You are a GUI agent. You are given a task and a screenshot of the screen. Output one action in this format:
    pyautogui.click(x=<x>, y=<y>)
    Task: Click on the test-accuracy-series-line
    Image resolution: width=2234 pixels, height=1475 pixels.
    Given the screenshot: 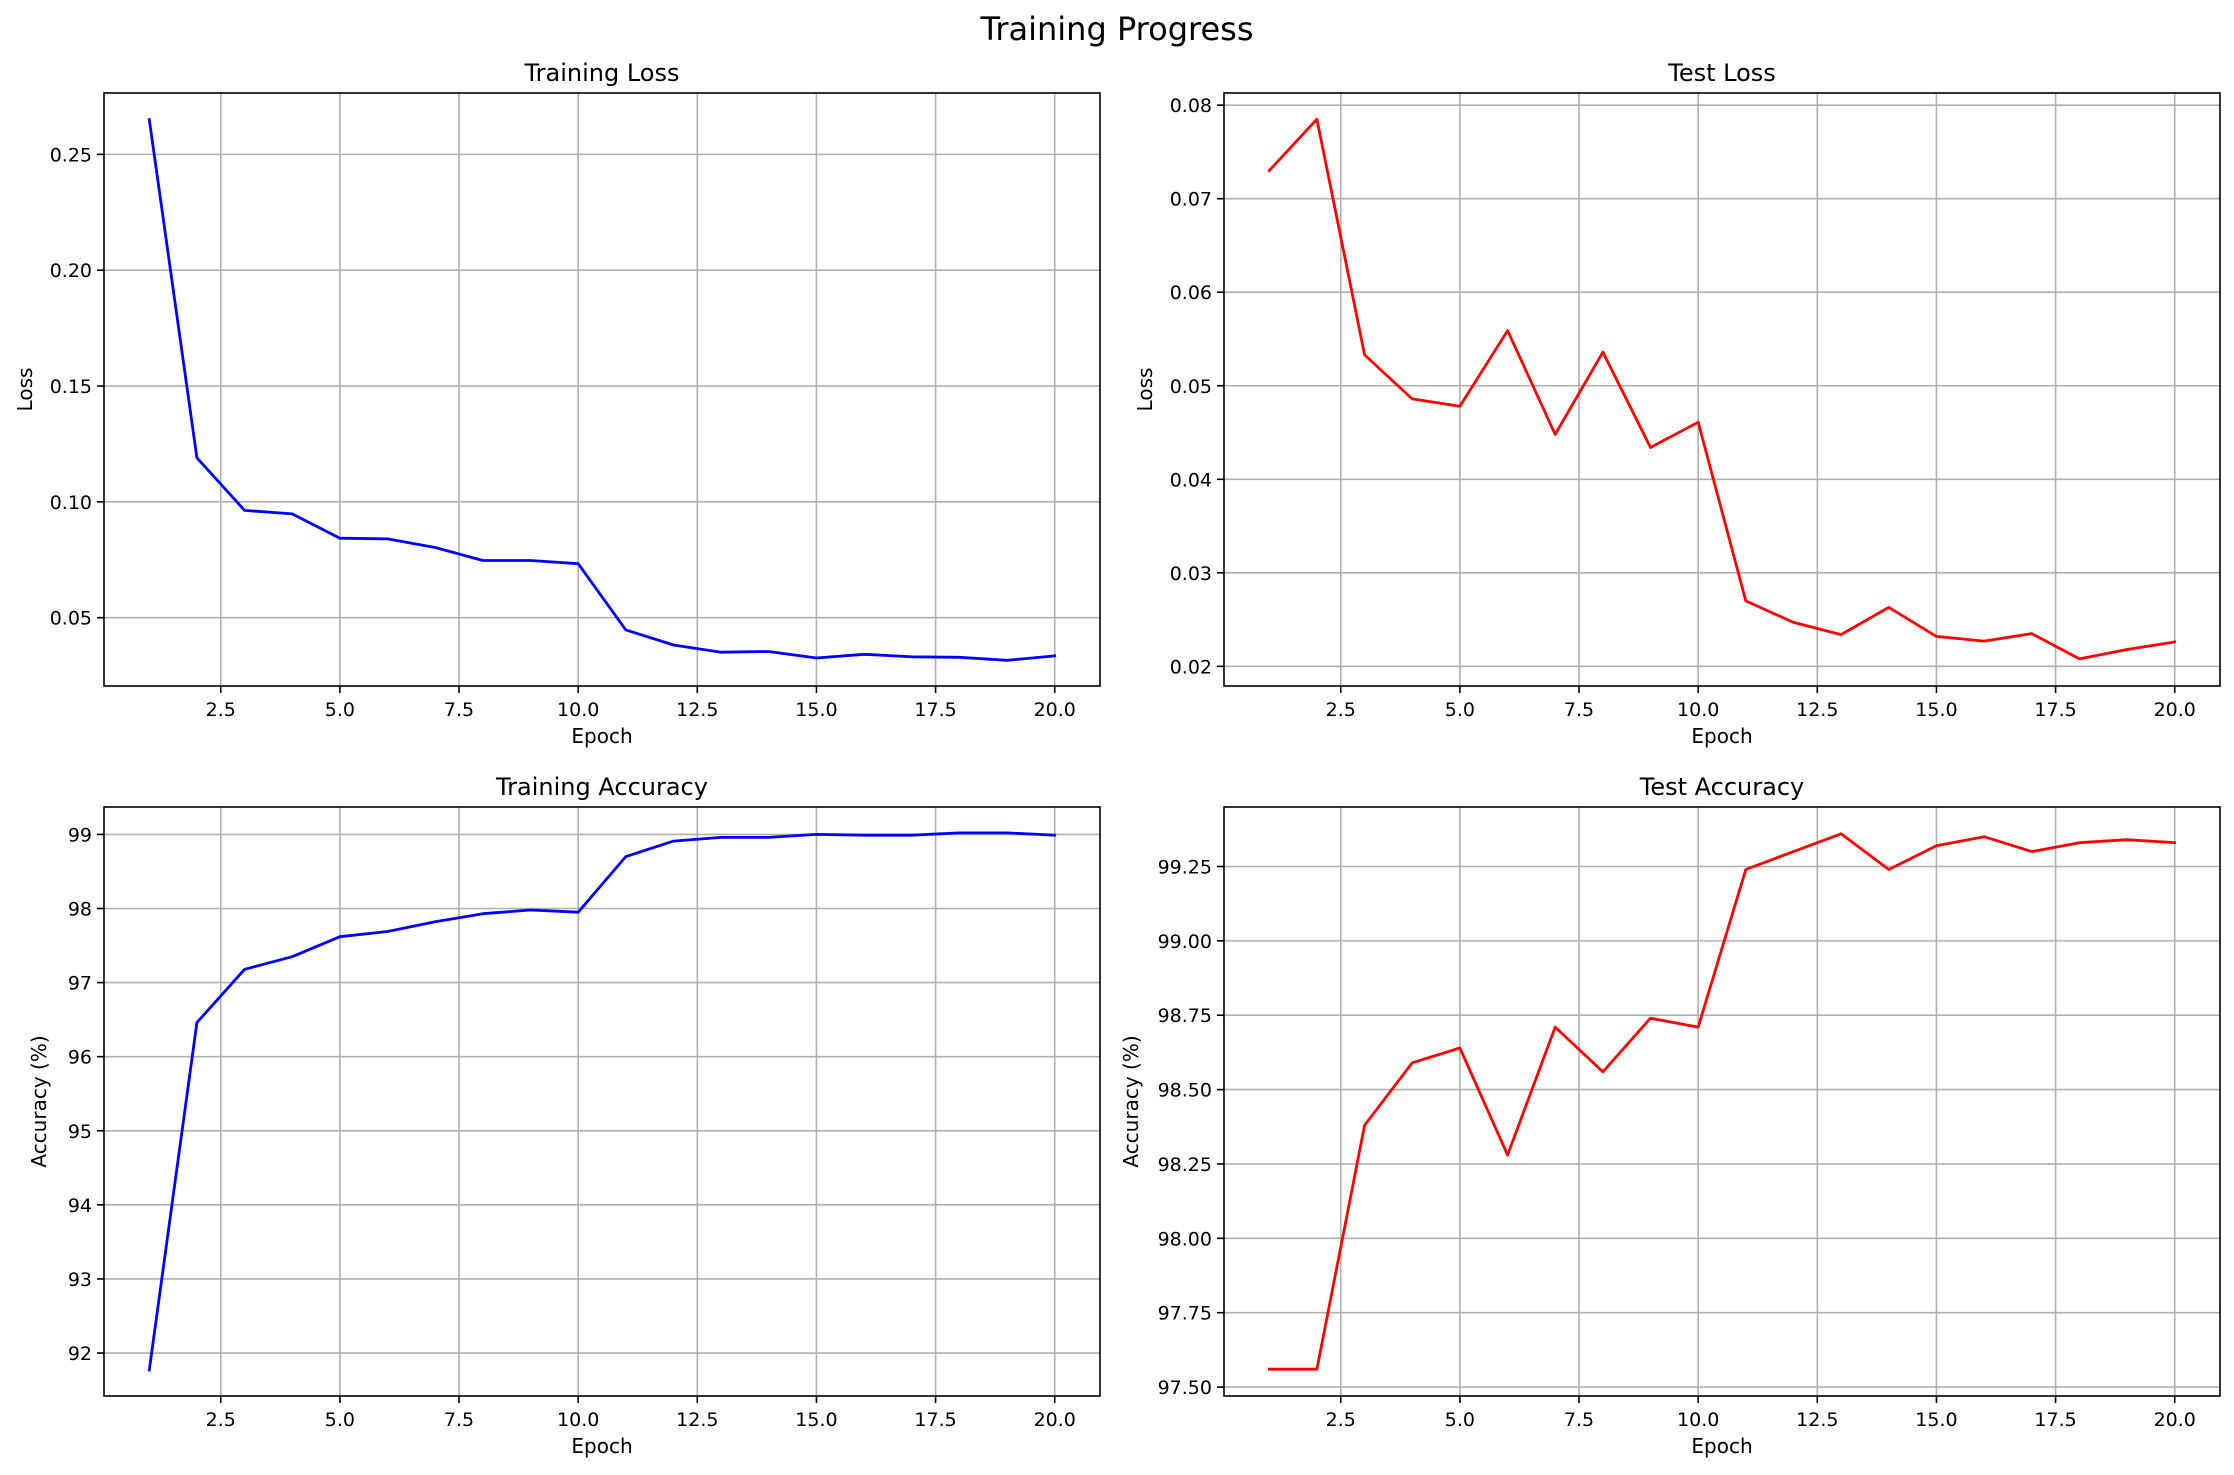 What is the action you would take?
    pyautogui.click(x=1722, y=1101)
    